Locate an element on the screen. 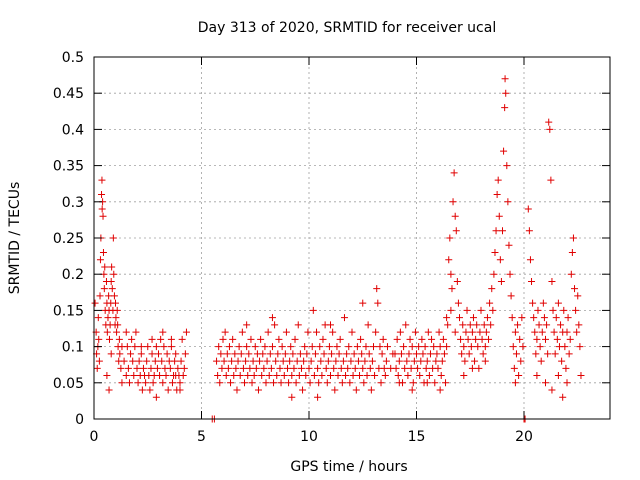 This screenshot has width=640, height=480. x-tick-label: 20 is located at coordinates (524, 437).